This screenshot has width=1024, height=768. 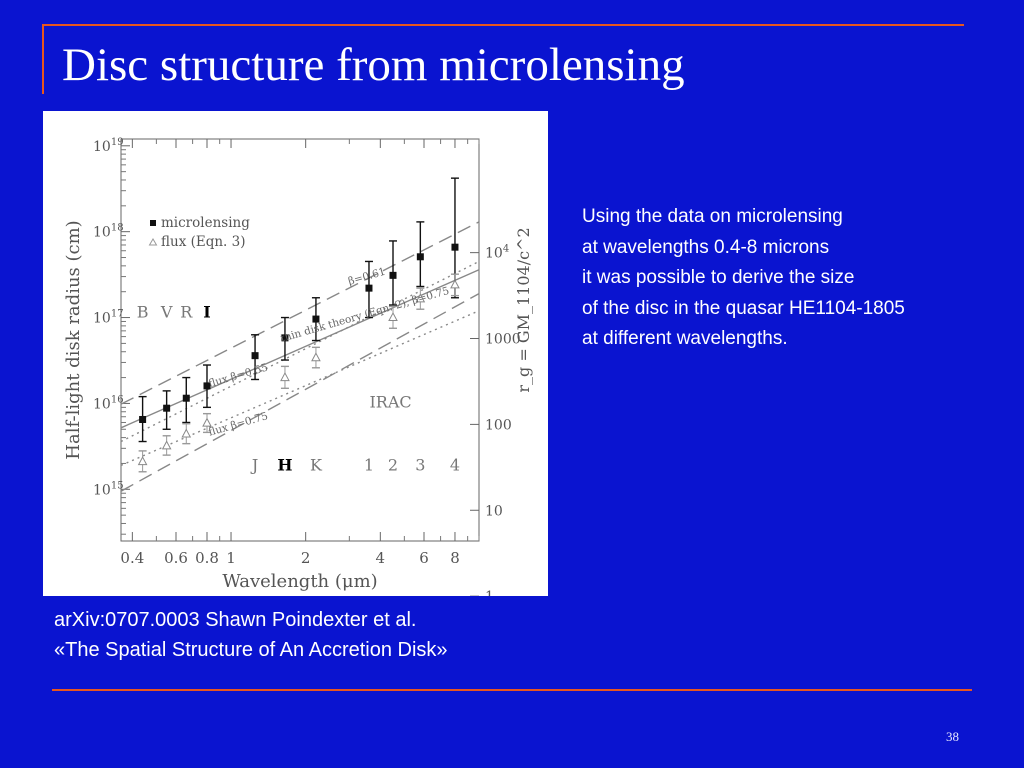 What do you see at coordinates (235, 620) in the screenshot?
I see `citation-line: arXiv:0707.0003 Shawn Poindexter et al.` at bounding box center [235, 620].